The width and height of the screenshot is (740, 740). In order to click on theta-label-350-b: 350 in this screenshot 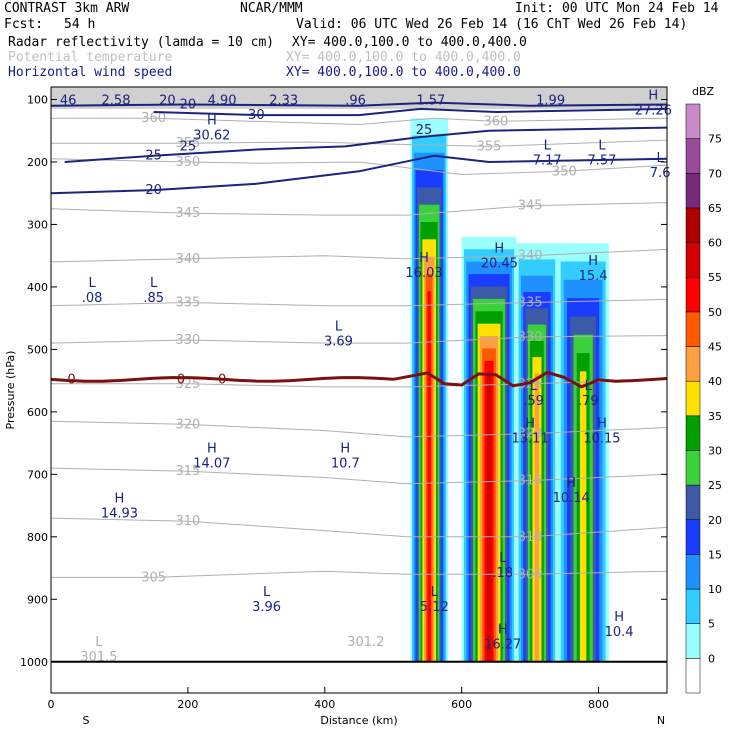, I will do `click(564, 171)`.